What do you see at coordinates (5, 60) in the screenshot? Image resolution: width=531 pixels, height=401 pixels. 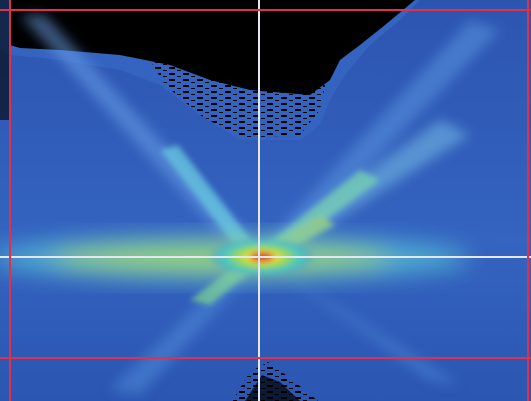 I see `empty-region-left` at bounding box center [5, 60].